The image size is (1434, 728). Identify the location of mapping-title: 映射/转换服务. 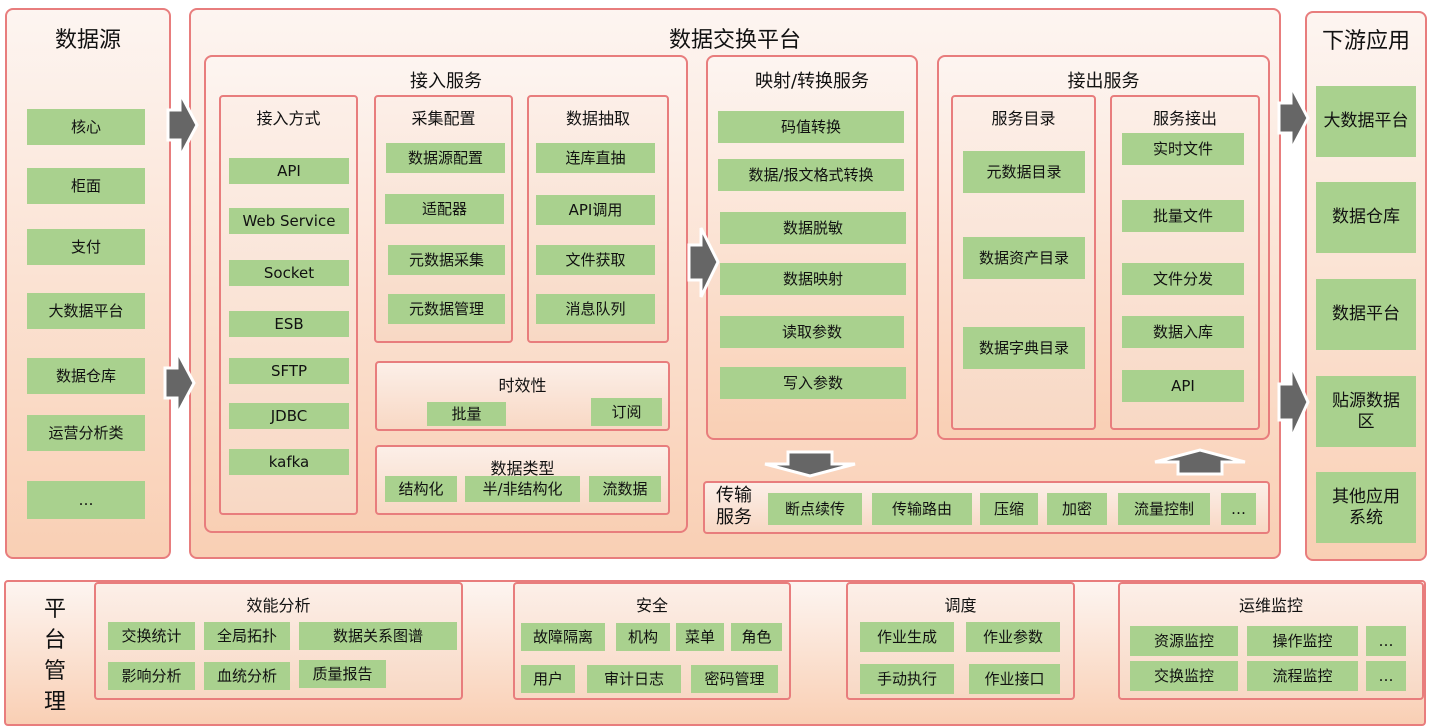
(812, 81).